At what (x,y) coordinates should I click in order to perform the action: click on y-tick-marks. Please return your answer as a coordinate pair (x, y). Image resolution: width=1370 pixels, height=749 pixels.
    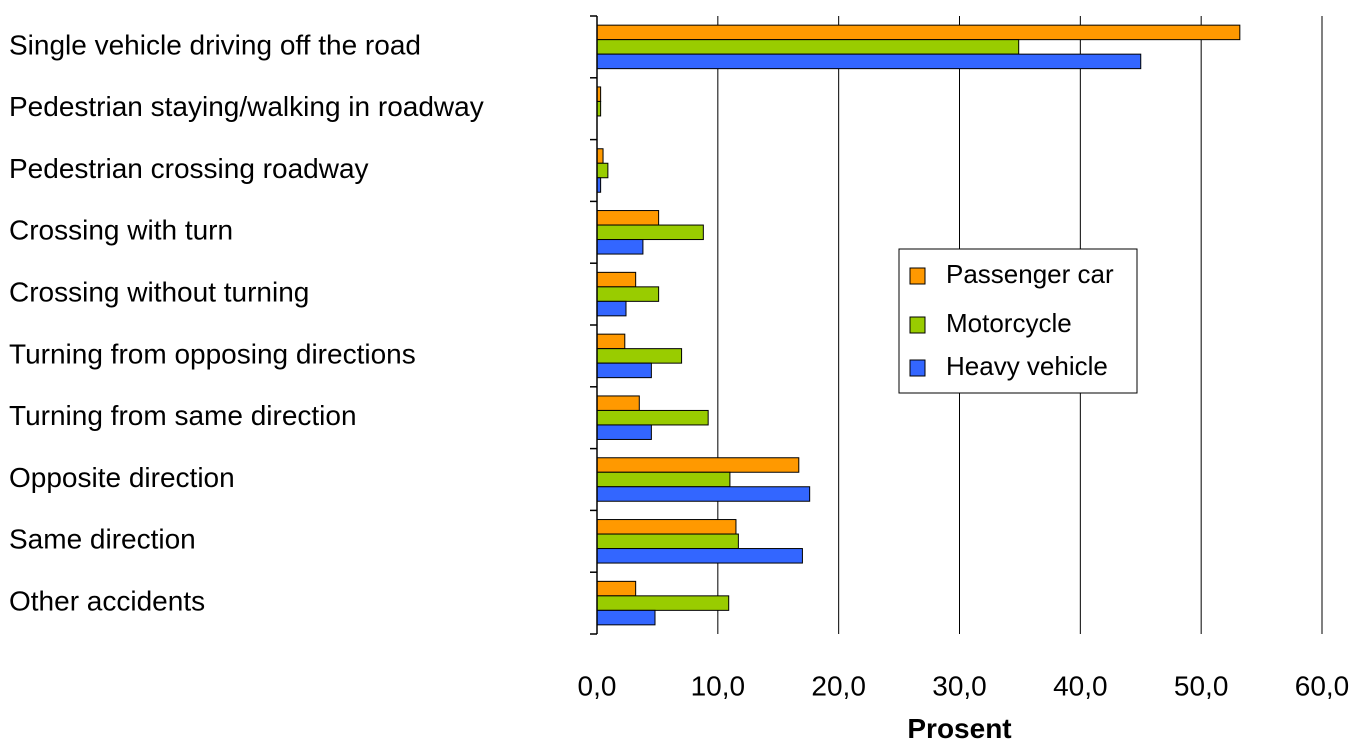
    Looking at the image, I should click on (593, 325).